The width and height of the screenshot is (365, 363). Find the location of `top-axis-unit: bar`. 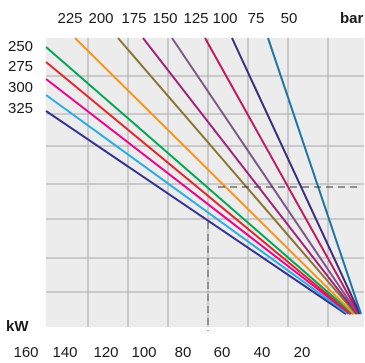

top-axis-unit: bar is located at coordinates (352, 18).